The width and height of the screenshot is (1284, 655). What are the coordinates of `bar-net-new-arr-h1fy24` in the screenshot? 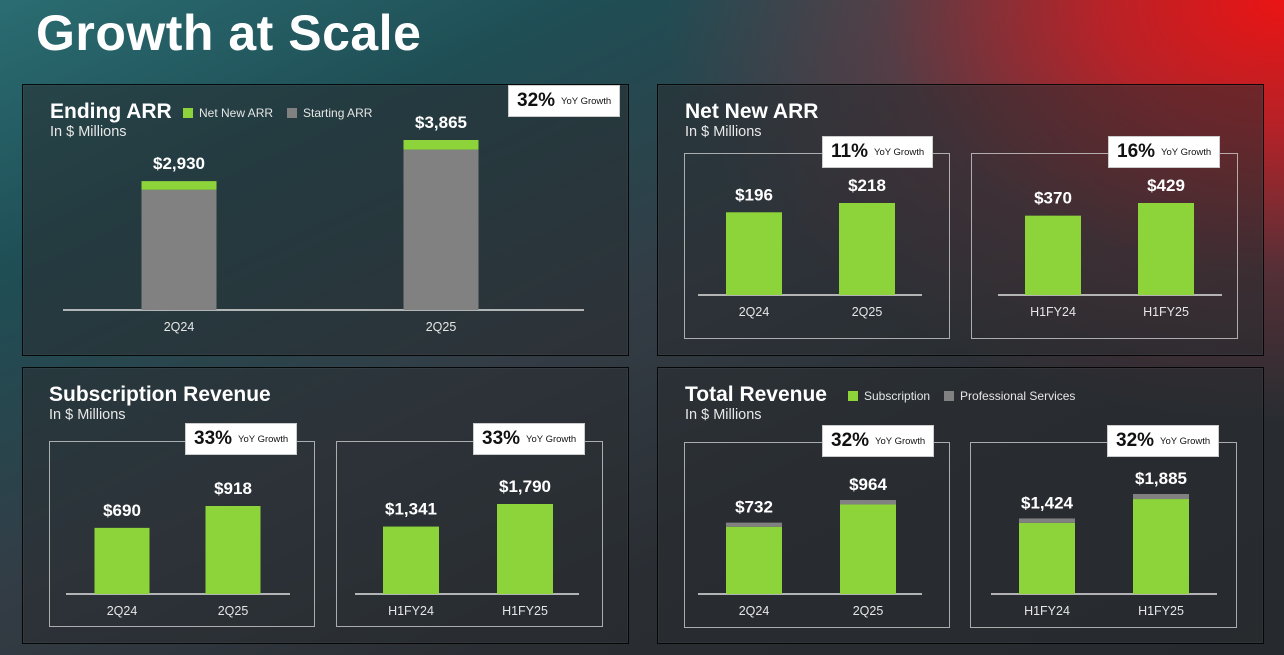 It's located at (1053, 255).